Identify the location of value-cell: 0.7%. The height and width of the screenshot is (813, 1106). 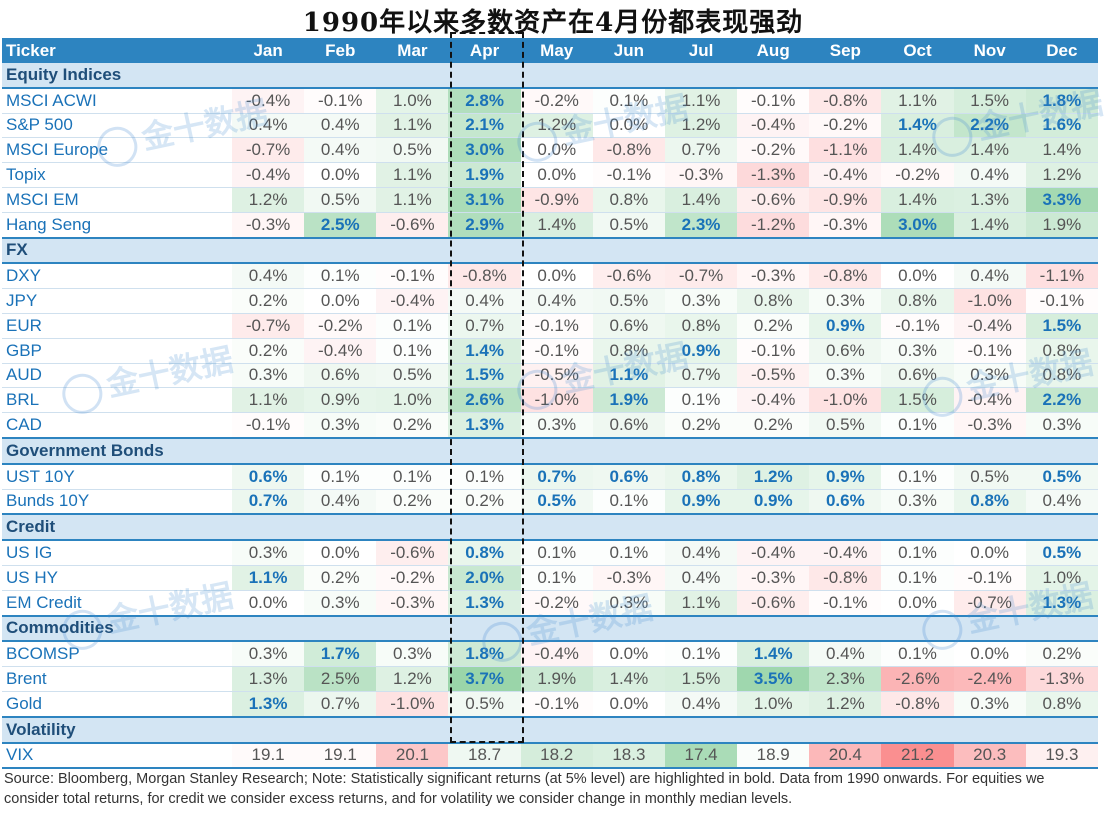
(556, 476).